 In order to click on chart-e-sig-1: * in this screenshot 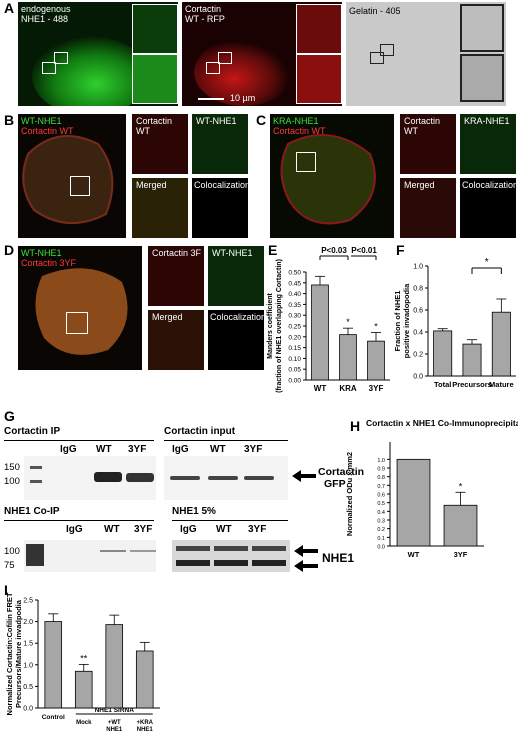, I will do `click(348, 322)`.